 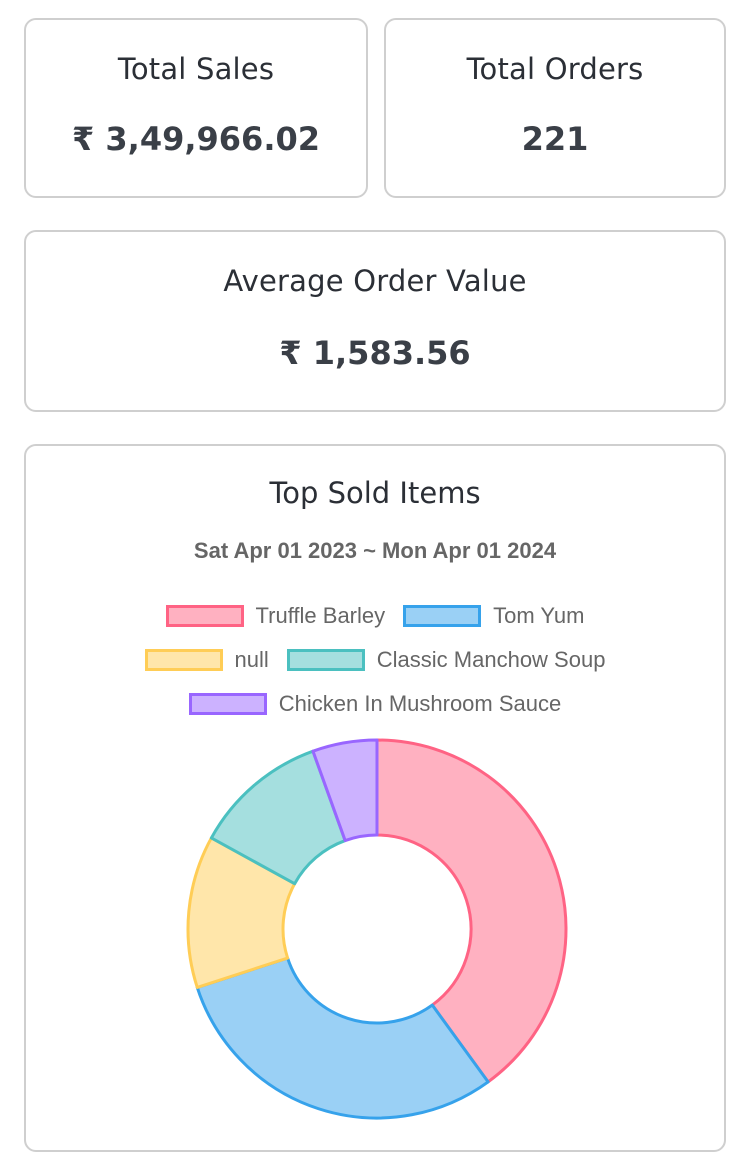 What do you see at coordinates (196, 108) in the screenshot?
I see `total-sales-card: Total Sales ₹ 3,49,966.02` at bounding box center [196, 108].